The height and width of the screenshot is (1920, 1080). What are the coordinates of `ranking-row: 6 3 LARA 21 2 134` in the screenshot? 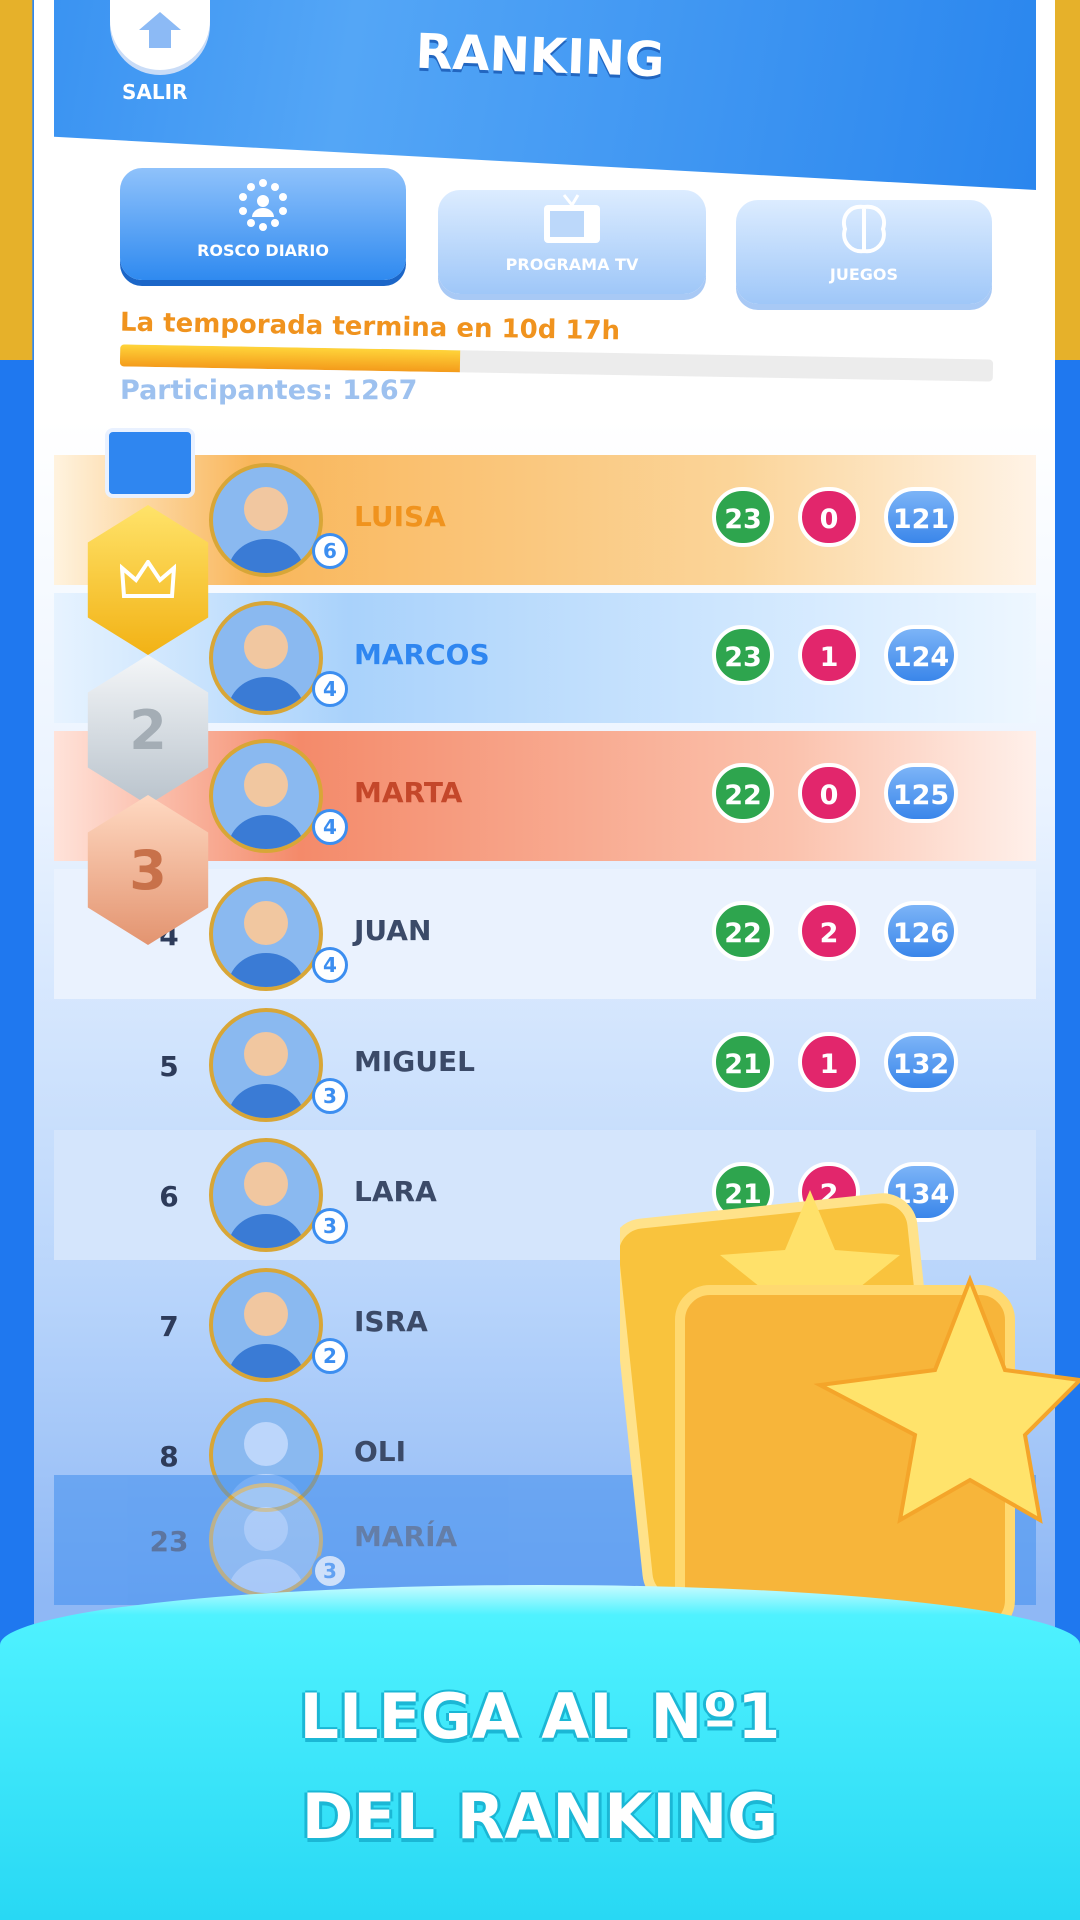 It's located at (545, 1195).